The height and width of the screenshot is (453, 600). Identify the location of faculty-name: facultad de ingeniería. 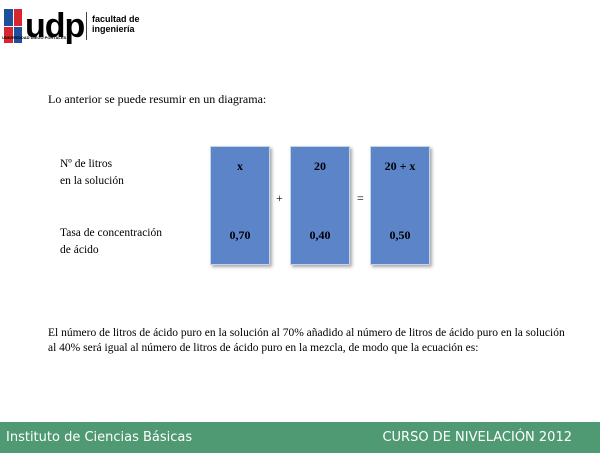
(116, 24).